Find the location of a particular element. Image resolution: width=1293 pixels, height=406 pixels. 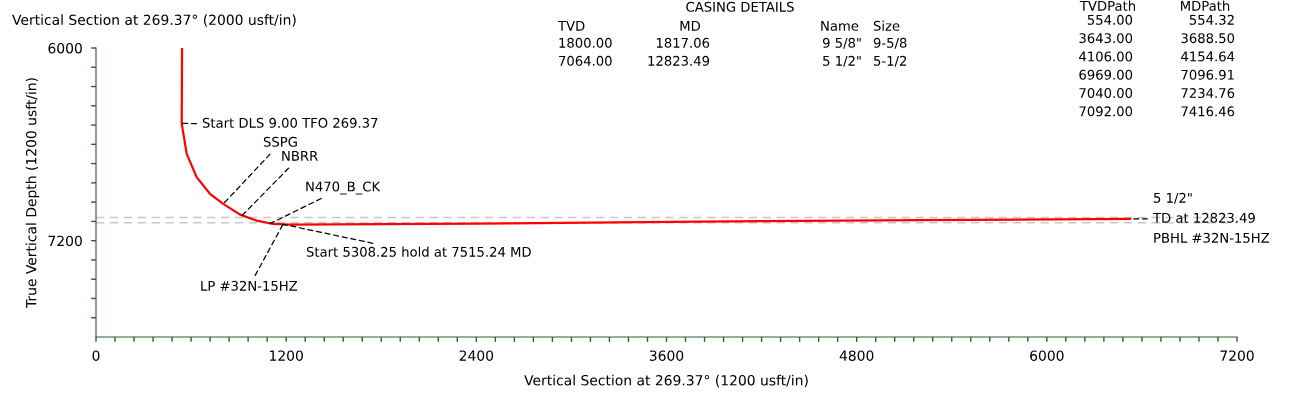

text: Size is located at coordinates (886, 25).